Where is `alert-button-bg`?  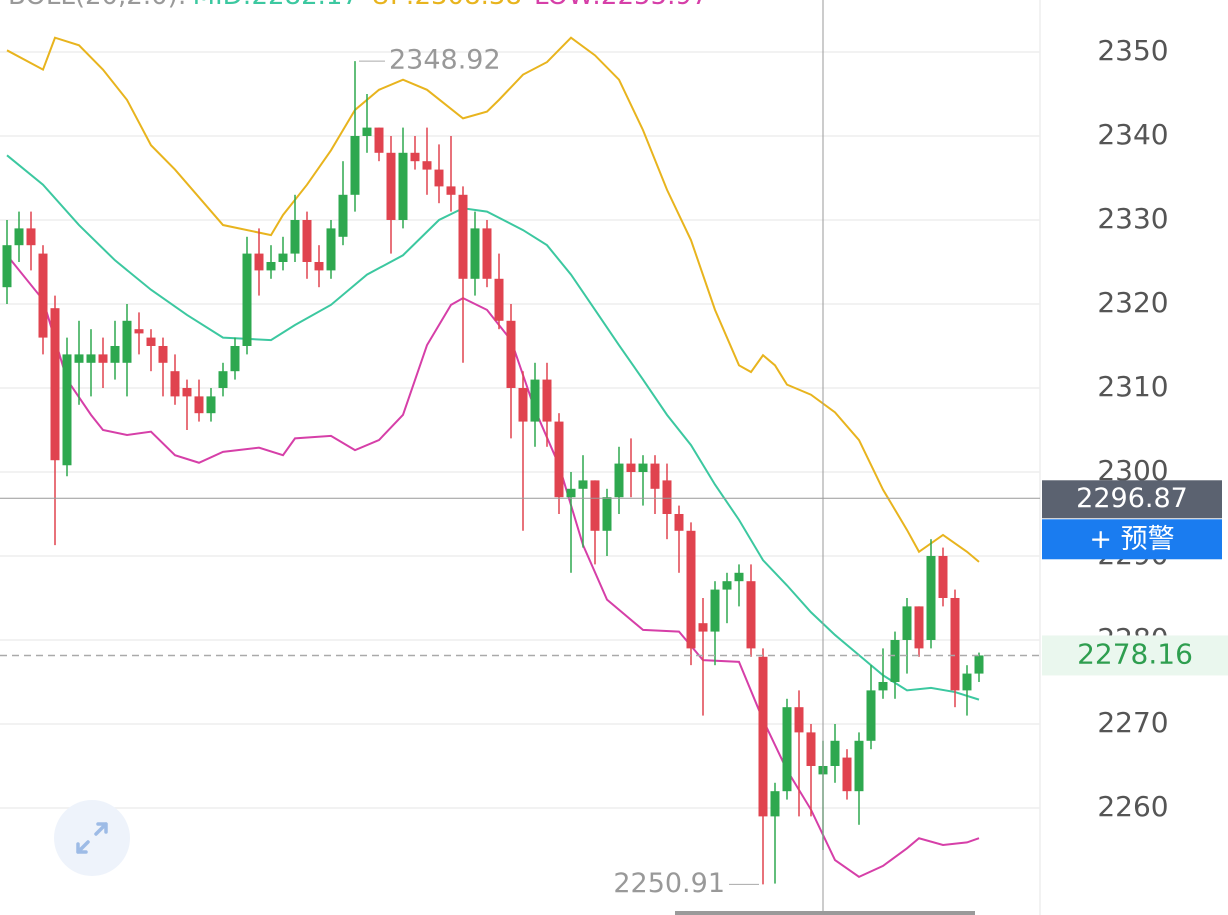
alert-button-bg is located at coordinates (1132, 539).